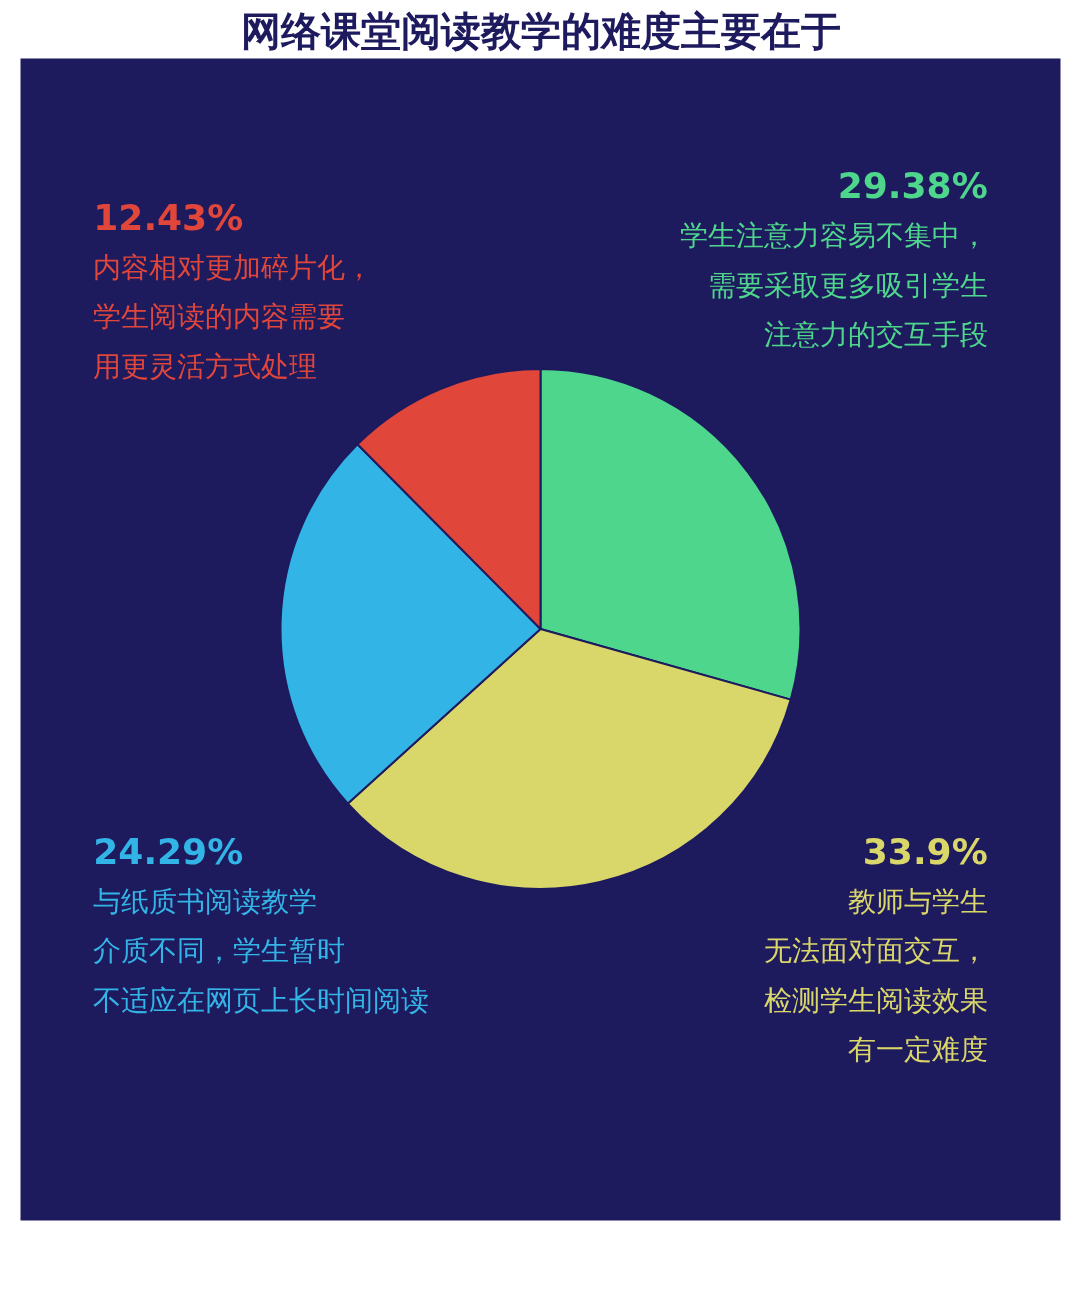 The width and height of the screenshot is (1080, 1296). What do you see at coordinates (261, 950) in the screenshot?
I see `slice-label: 与纸质书阅读教学介质不同，学生暂时不适应在网页上长时间阅读` at bounding box center [261, 950].